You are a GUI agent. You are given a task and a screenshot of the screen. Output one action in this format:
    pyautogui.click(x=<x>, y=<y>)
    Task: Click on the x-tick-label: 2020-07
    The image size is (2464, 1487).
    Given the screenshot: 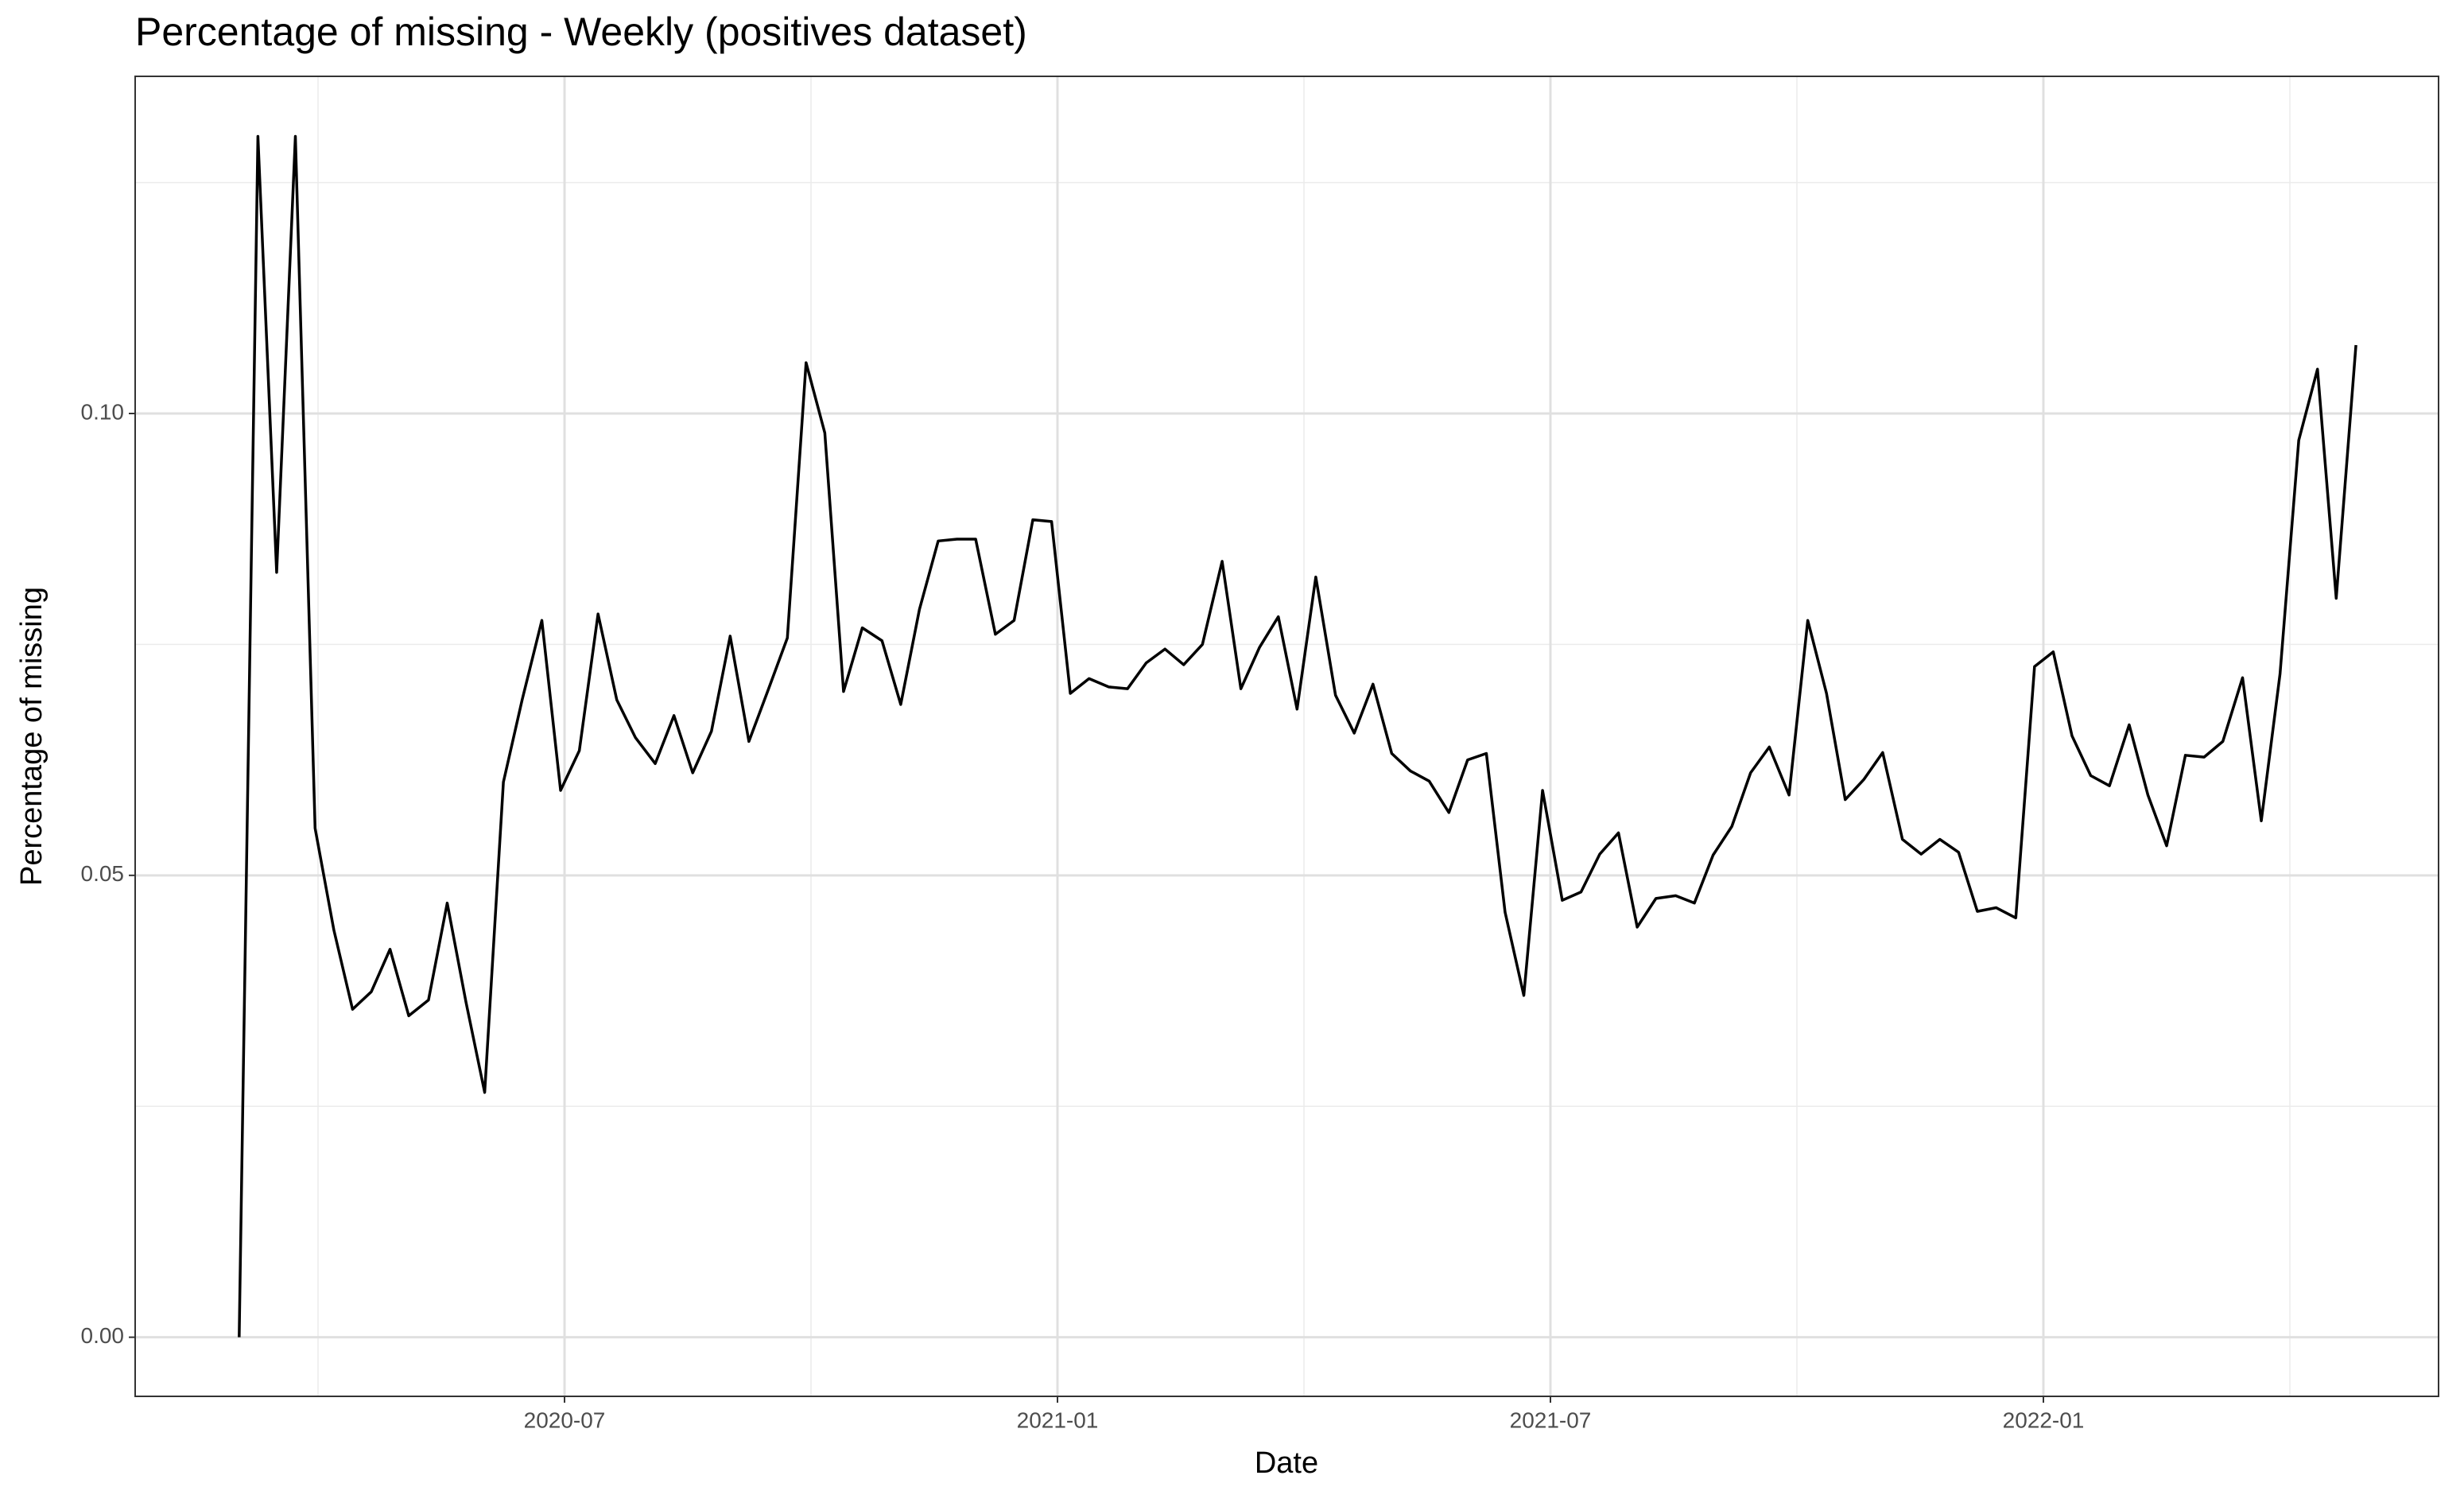 What is the action you would take?
    pyautogui.click(x=565, y=1419)
    